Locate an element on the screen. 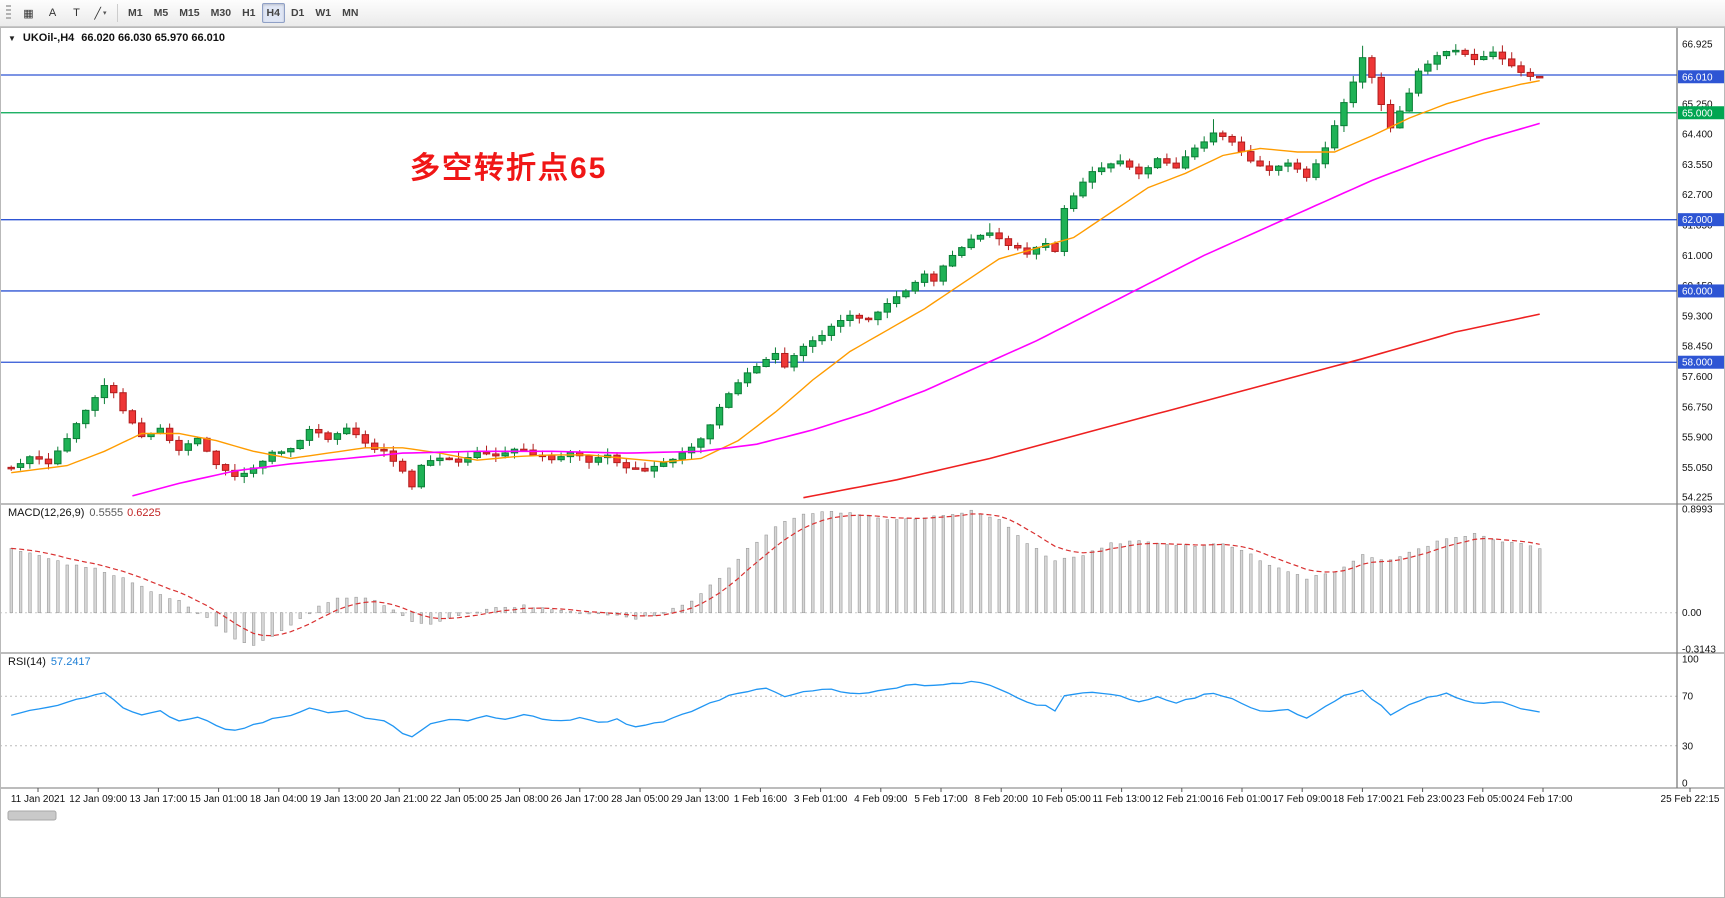  svg-text: 5 Feb 17:00 is located at coordinates (941, 799).